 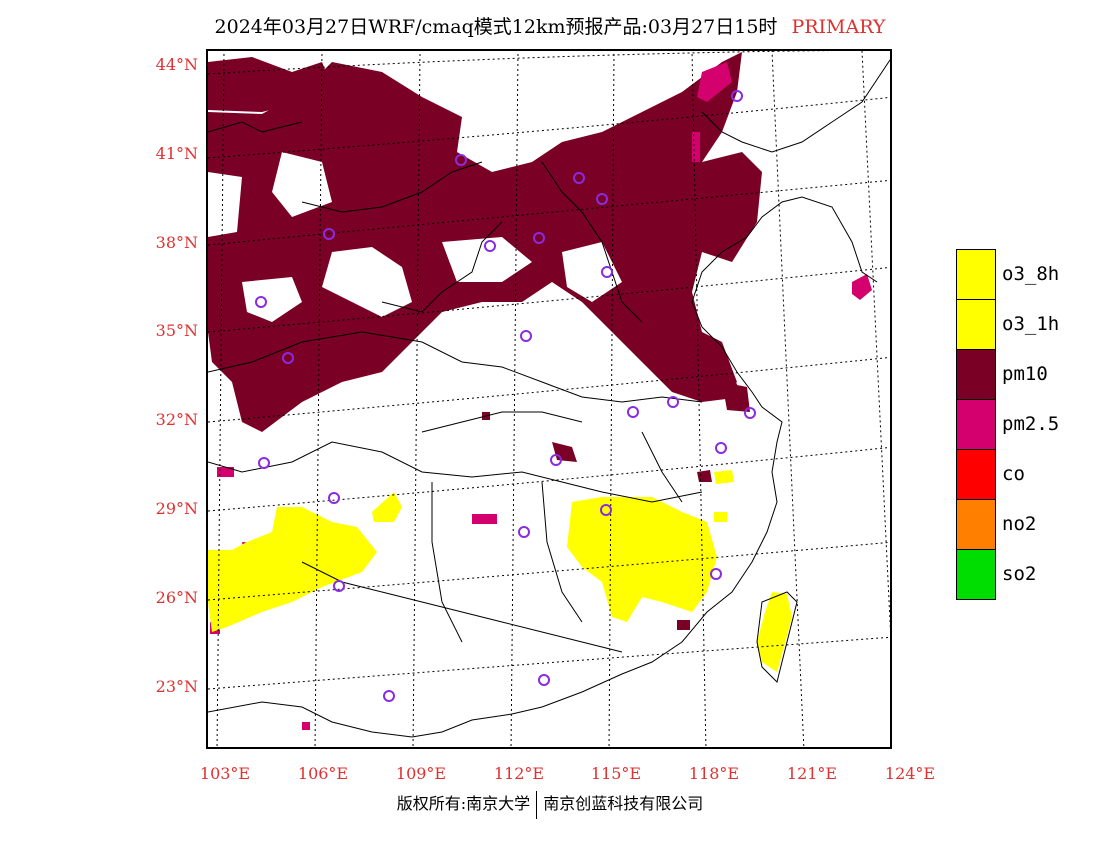 I want to click on lat-label-38: 38°N, so click(x=176, y=242).